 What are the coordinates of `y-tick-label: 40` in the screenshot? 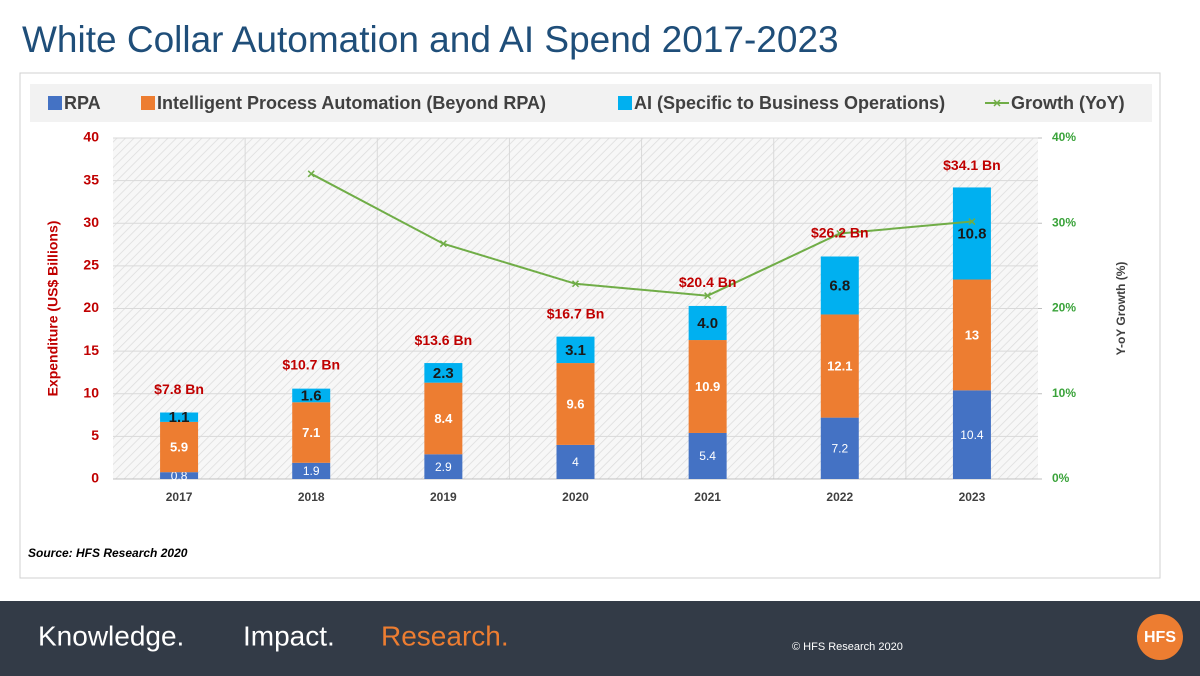 It's located at (91, 137).